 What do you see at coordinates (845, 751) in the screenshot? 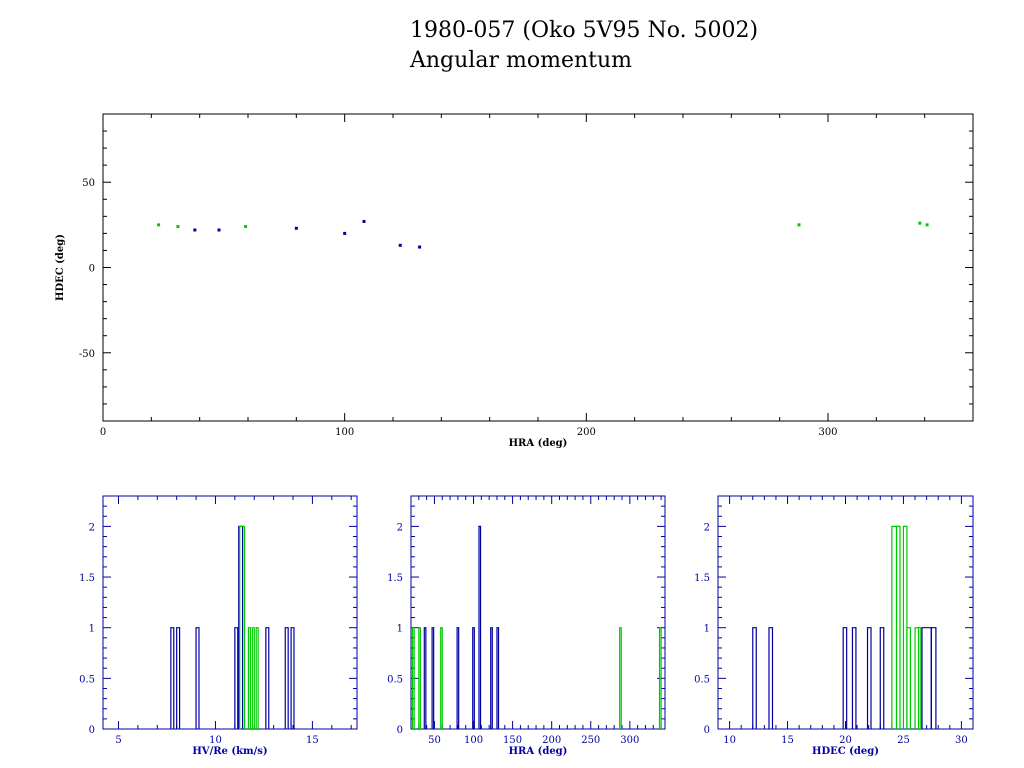
I see `x-axis-label: HDEC (deg)` at bounding box center [845, 751].